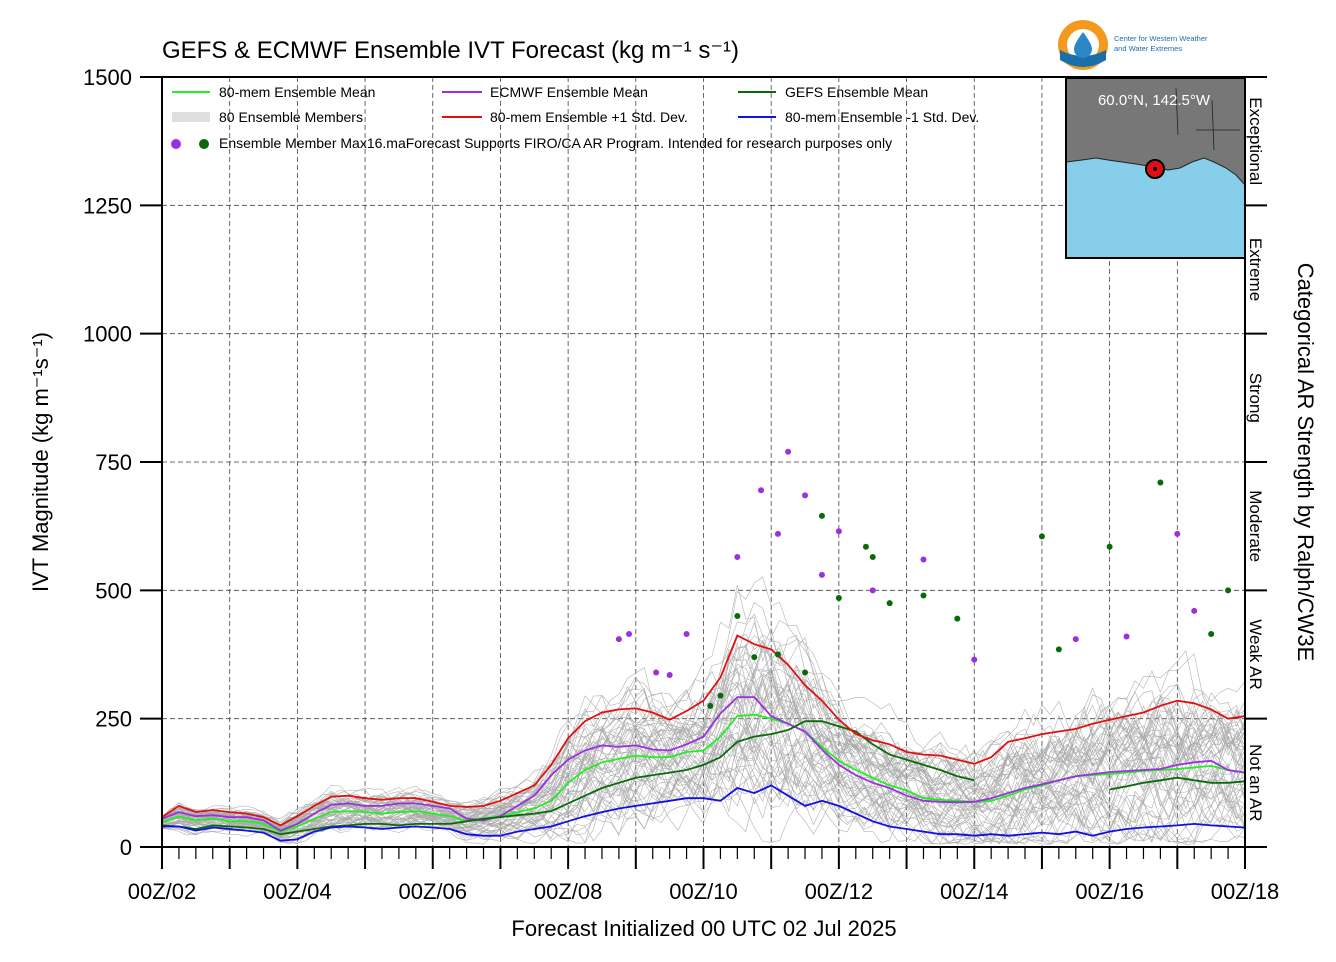 The height and width of the screenshot is (962, 1336). I want to click on legend-swatch-members, so click(191, 117).